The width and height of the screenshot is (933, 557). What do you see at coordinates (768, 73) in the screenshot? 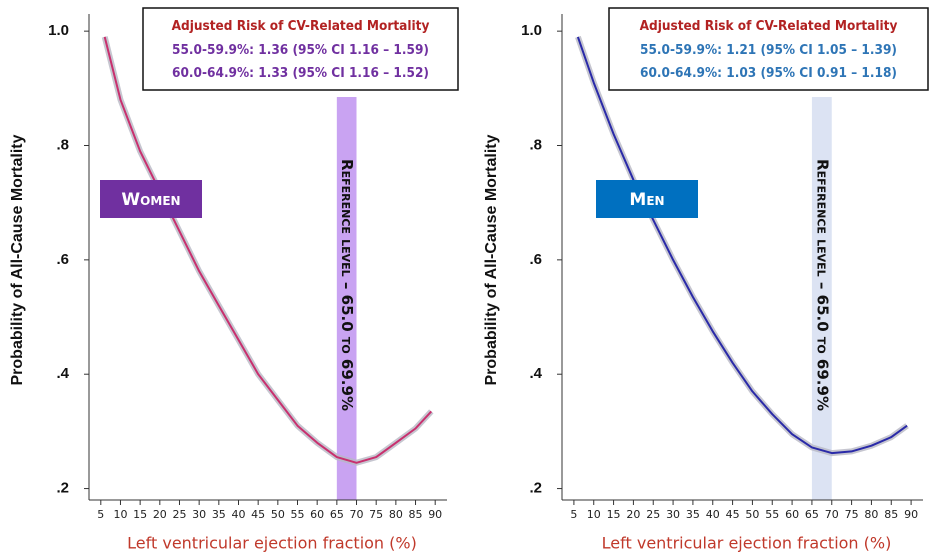
I see `annotation-line: 60.0-64.9%: 1.03 (95% CI 0.91 – 1.18)` at bounding box center [768, 73].